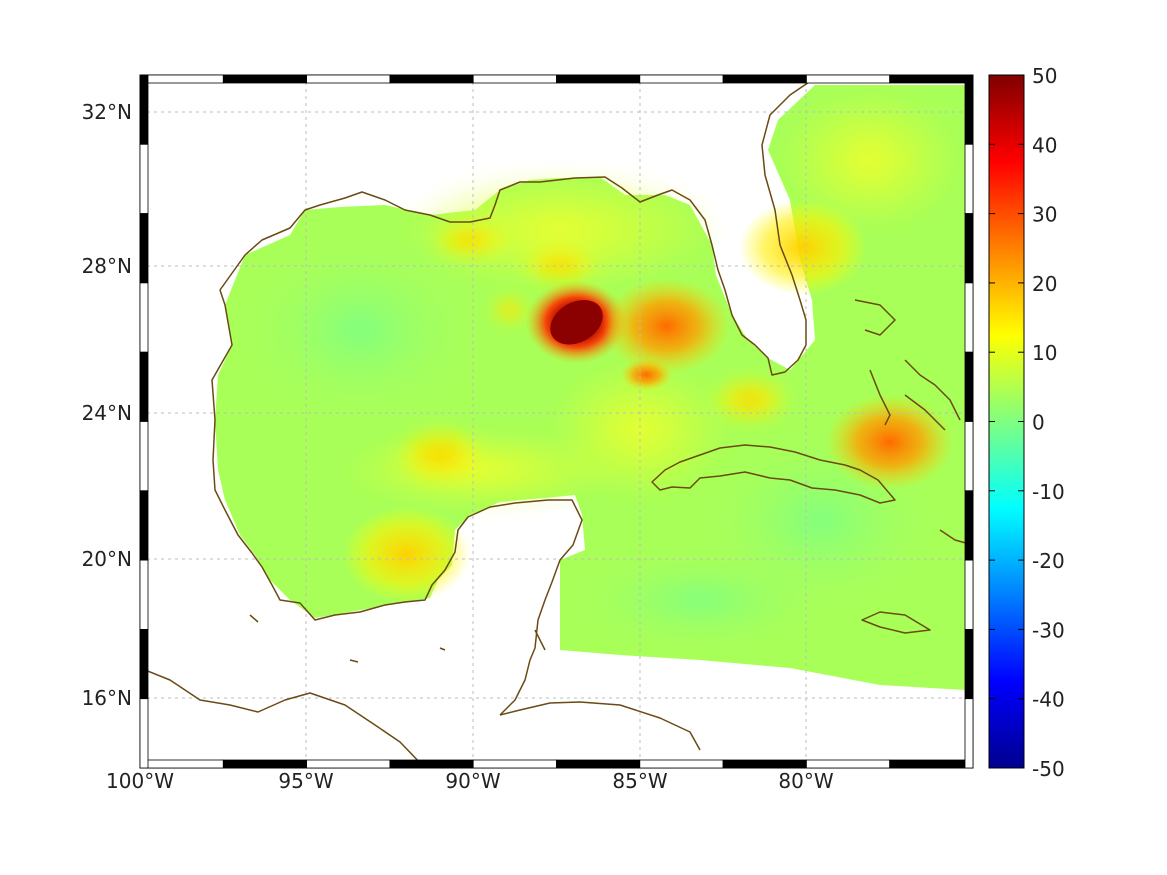 This screenshot has width=1167, height=875. What do you see at coordinates (1006, 421) in the screenshot?
I see `colorbar-ticks` at bounding box center [1006, 421].